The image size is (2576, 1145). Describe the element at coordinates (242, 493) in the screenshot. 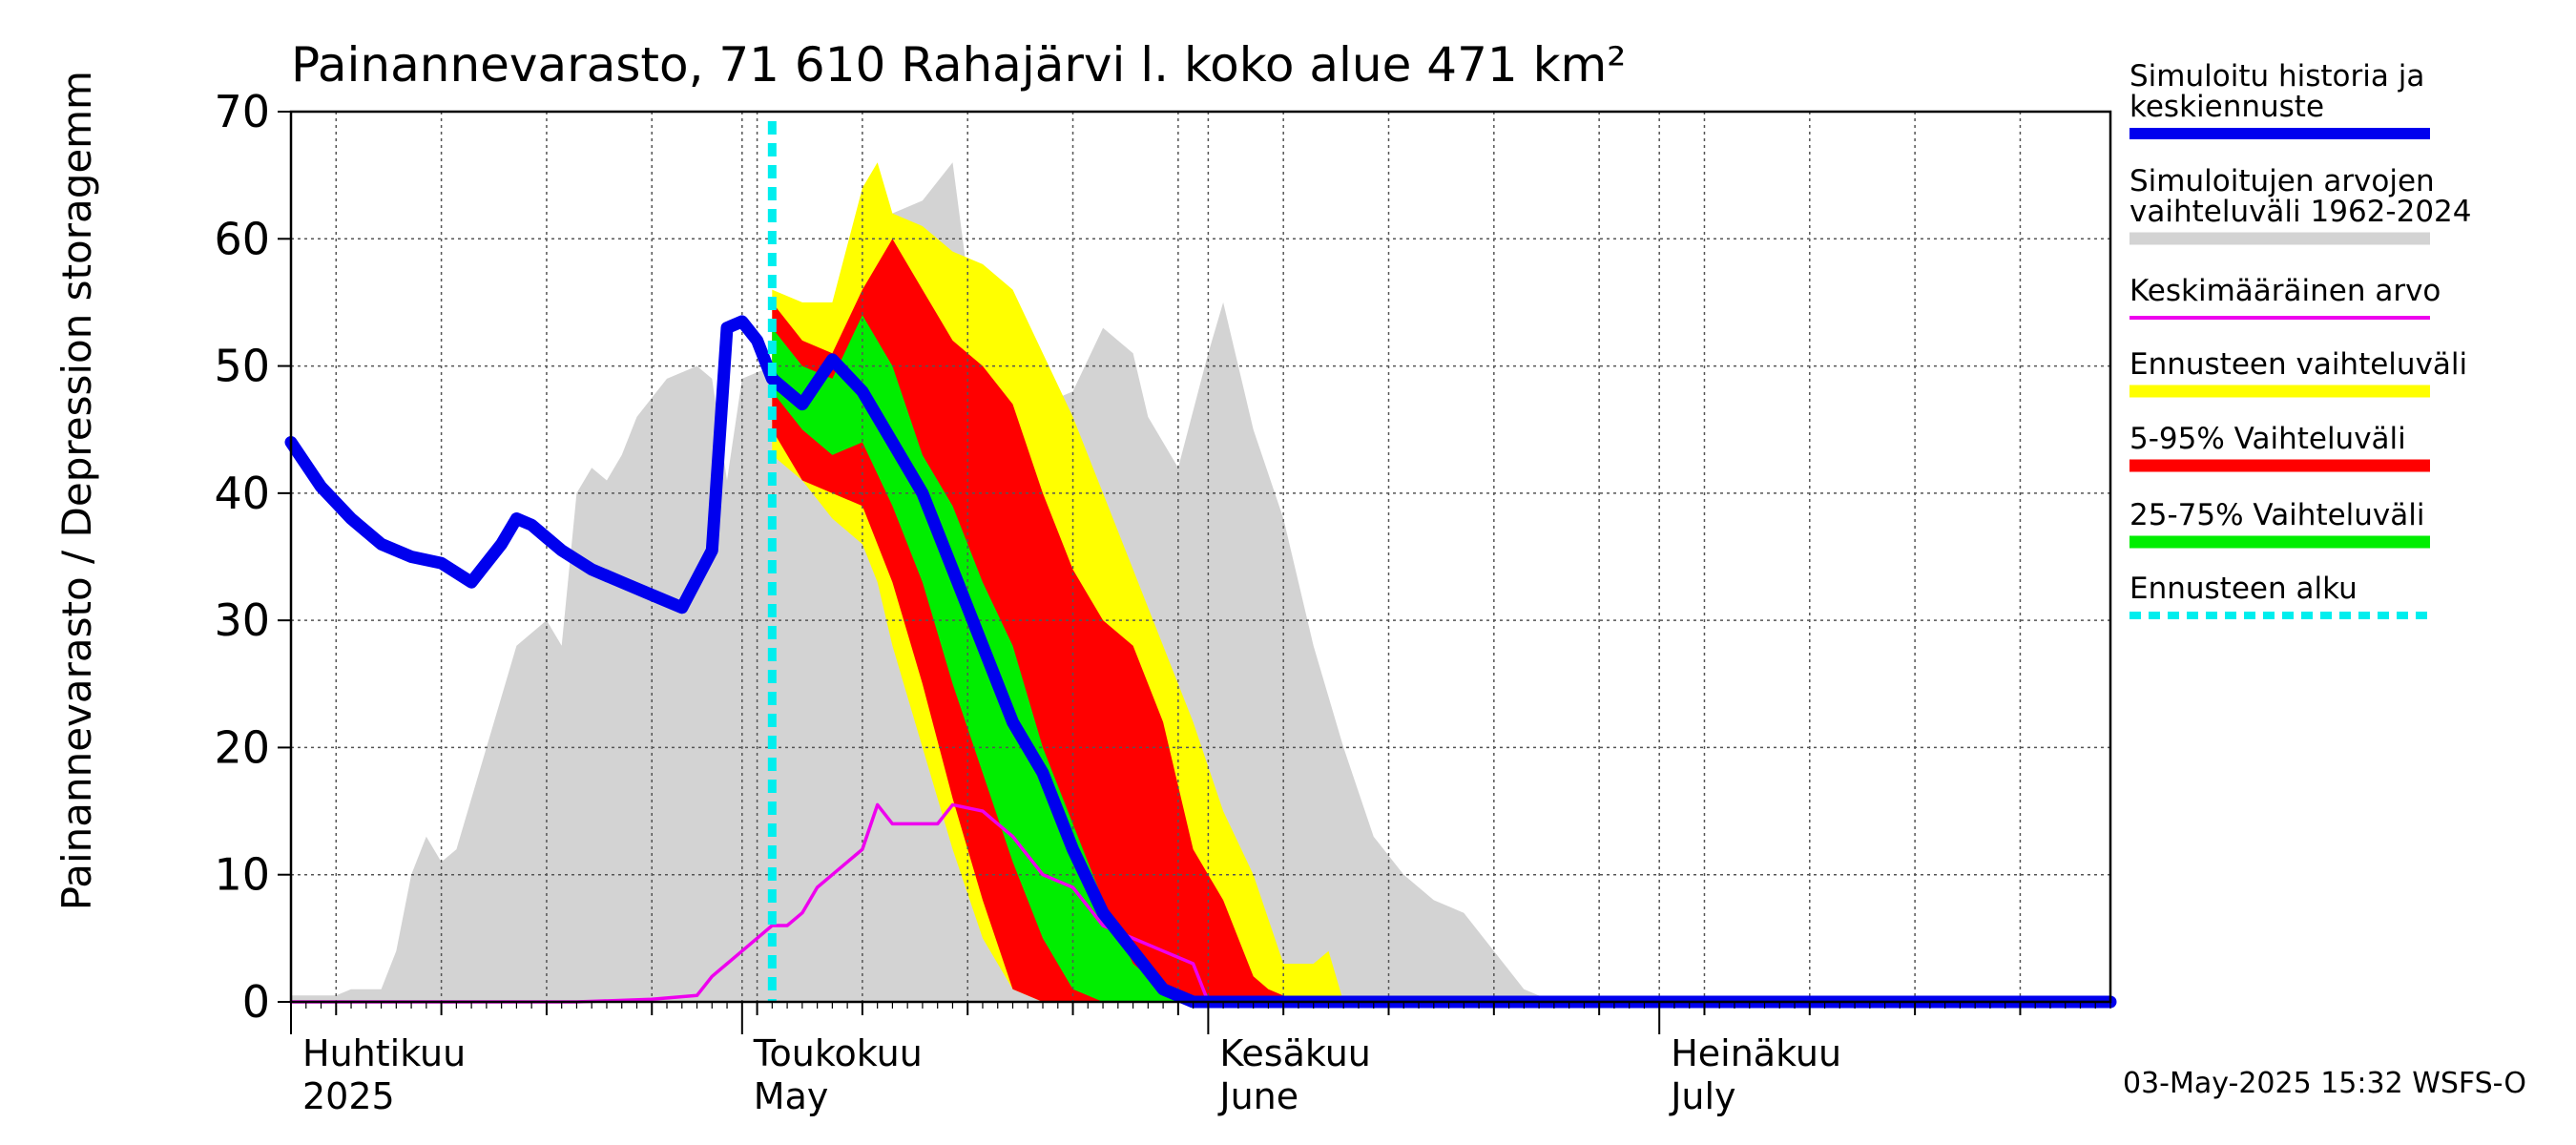

I see `y-tick-label: 40` at that location.